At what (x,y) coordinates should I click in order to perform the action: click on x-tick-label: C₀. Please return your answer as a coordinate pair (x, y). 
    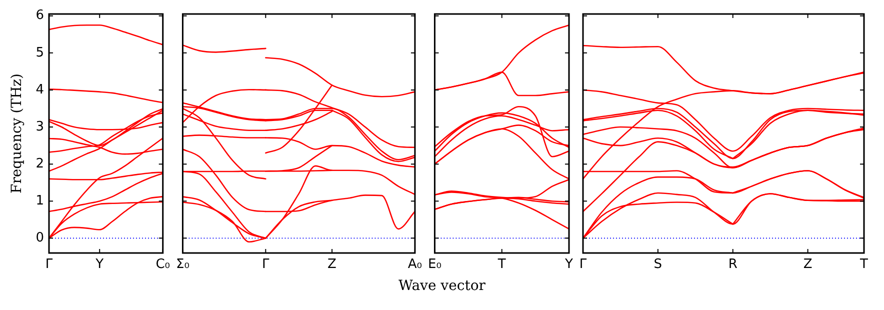
    Looking at the image, I should click on (163, 264).